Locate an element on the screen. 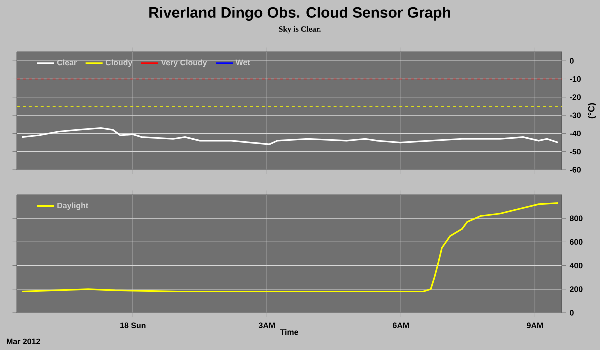 The image size is (600, 350). line-series is located at coordinates (290, 136).